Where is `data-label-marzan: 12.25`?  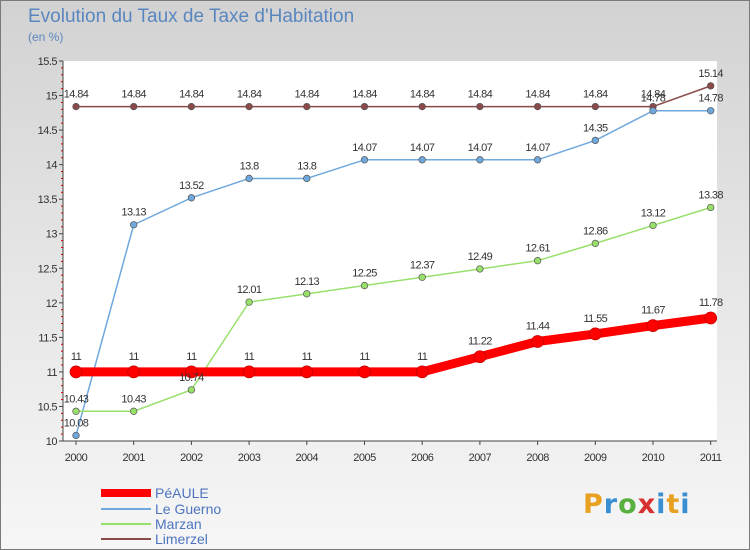
data-label-marzan: 12.25 is located at coordinates (364, 274).